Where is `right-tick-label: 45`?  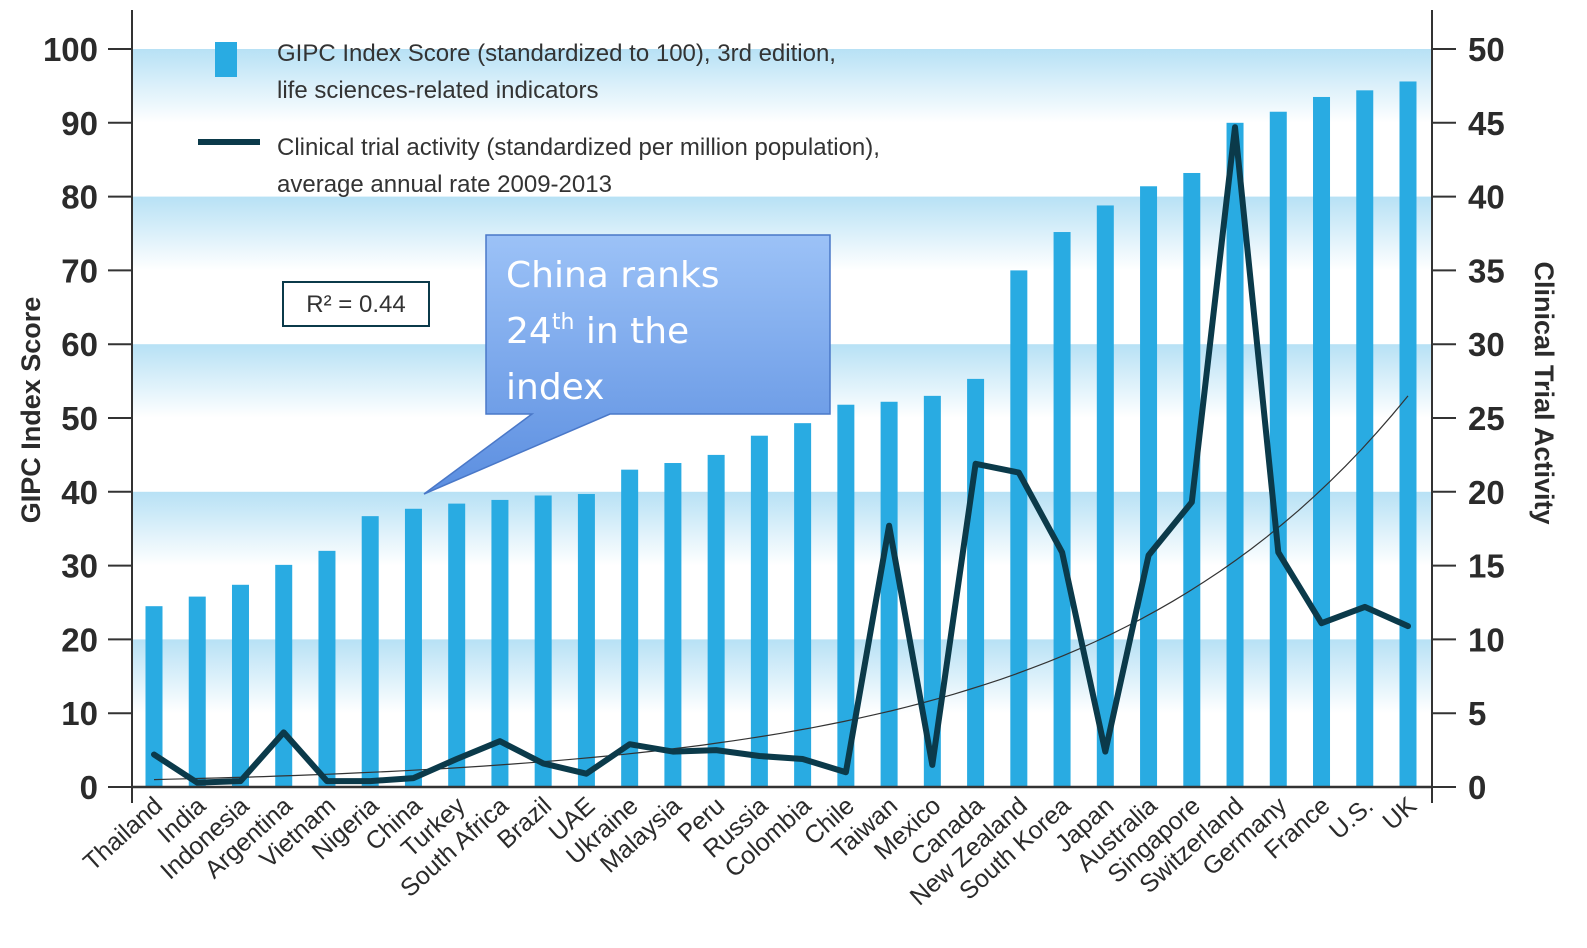 right-tick-label: 45 is located at coordinates (1486, 123).